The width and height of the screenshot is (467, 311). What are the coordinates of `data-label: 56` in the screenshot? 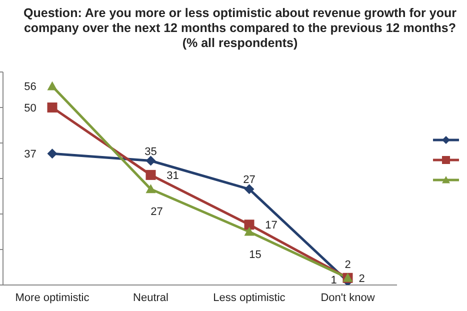 It's located at (30, 87).